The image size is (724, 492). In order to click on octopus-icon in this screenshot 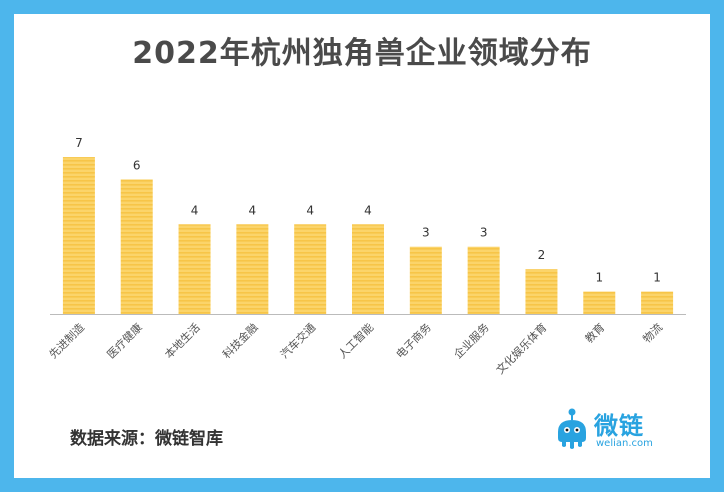, I will do `click(572, 428)`.